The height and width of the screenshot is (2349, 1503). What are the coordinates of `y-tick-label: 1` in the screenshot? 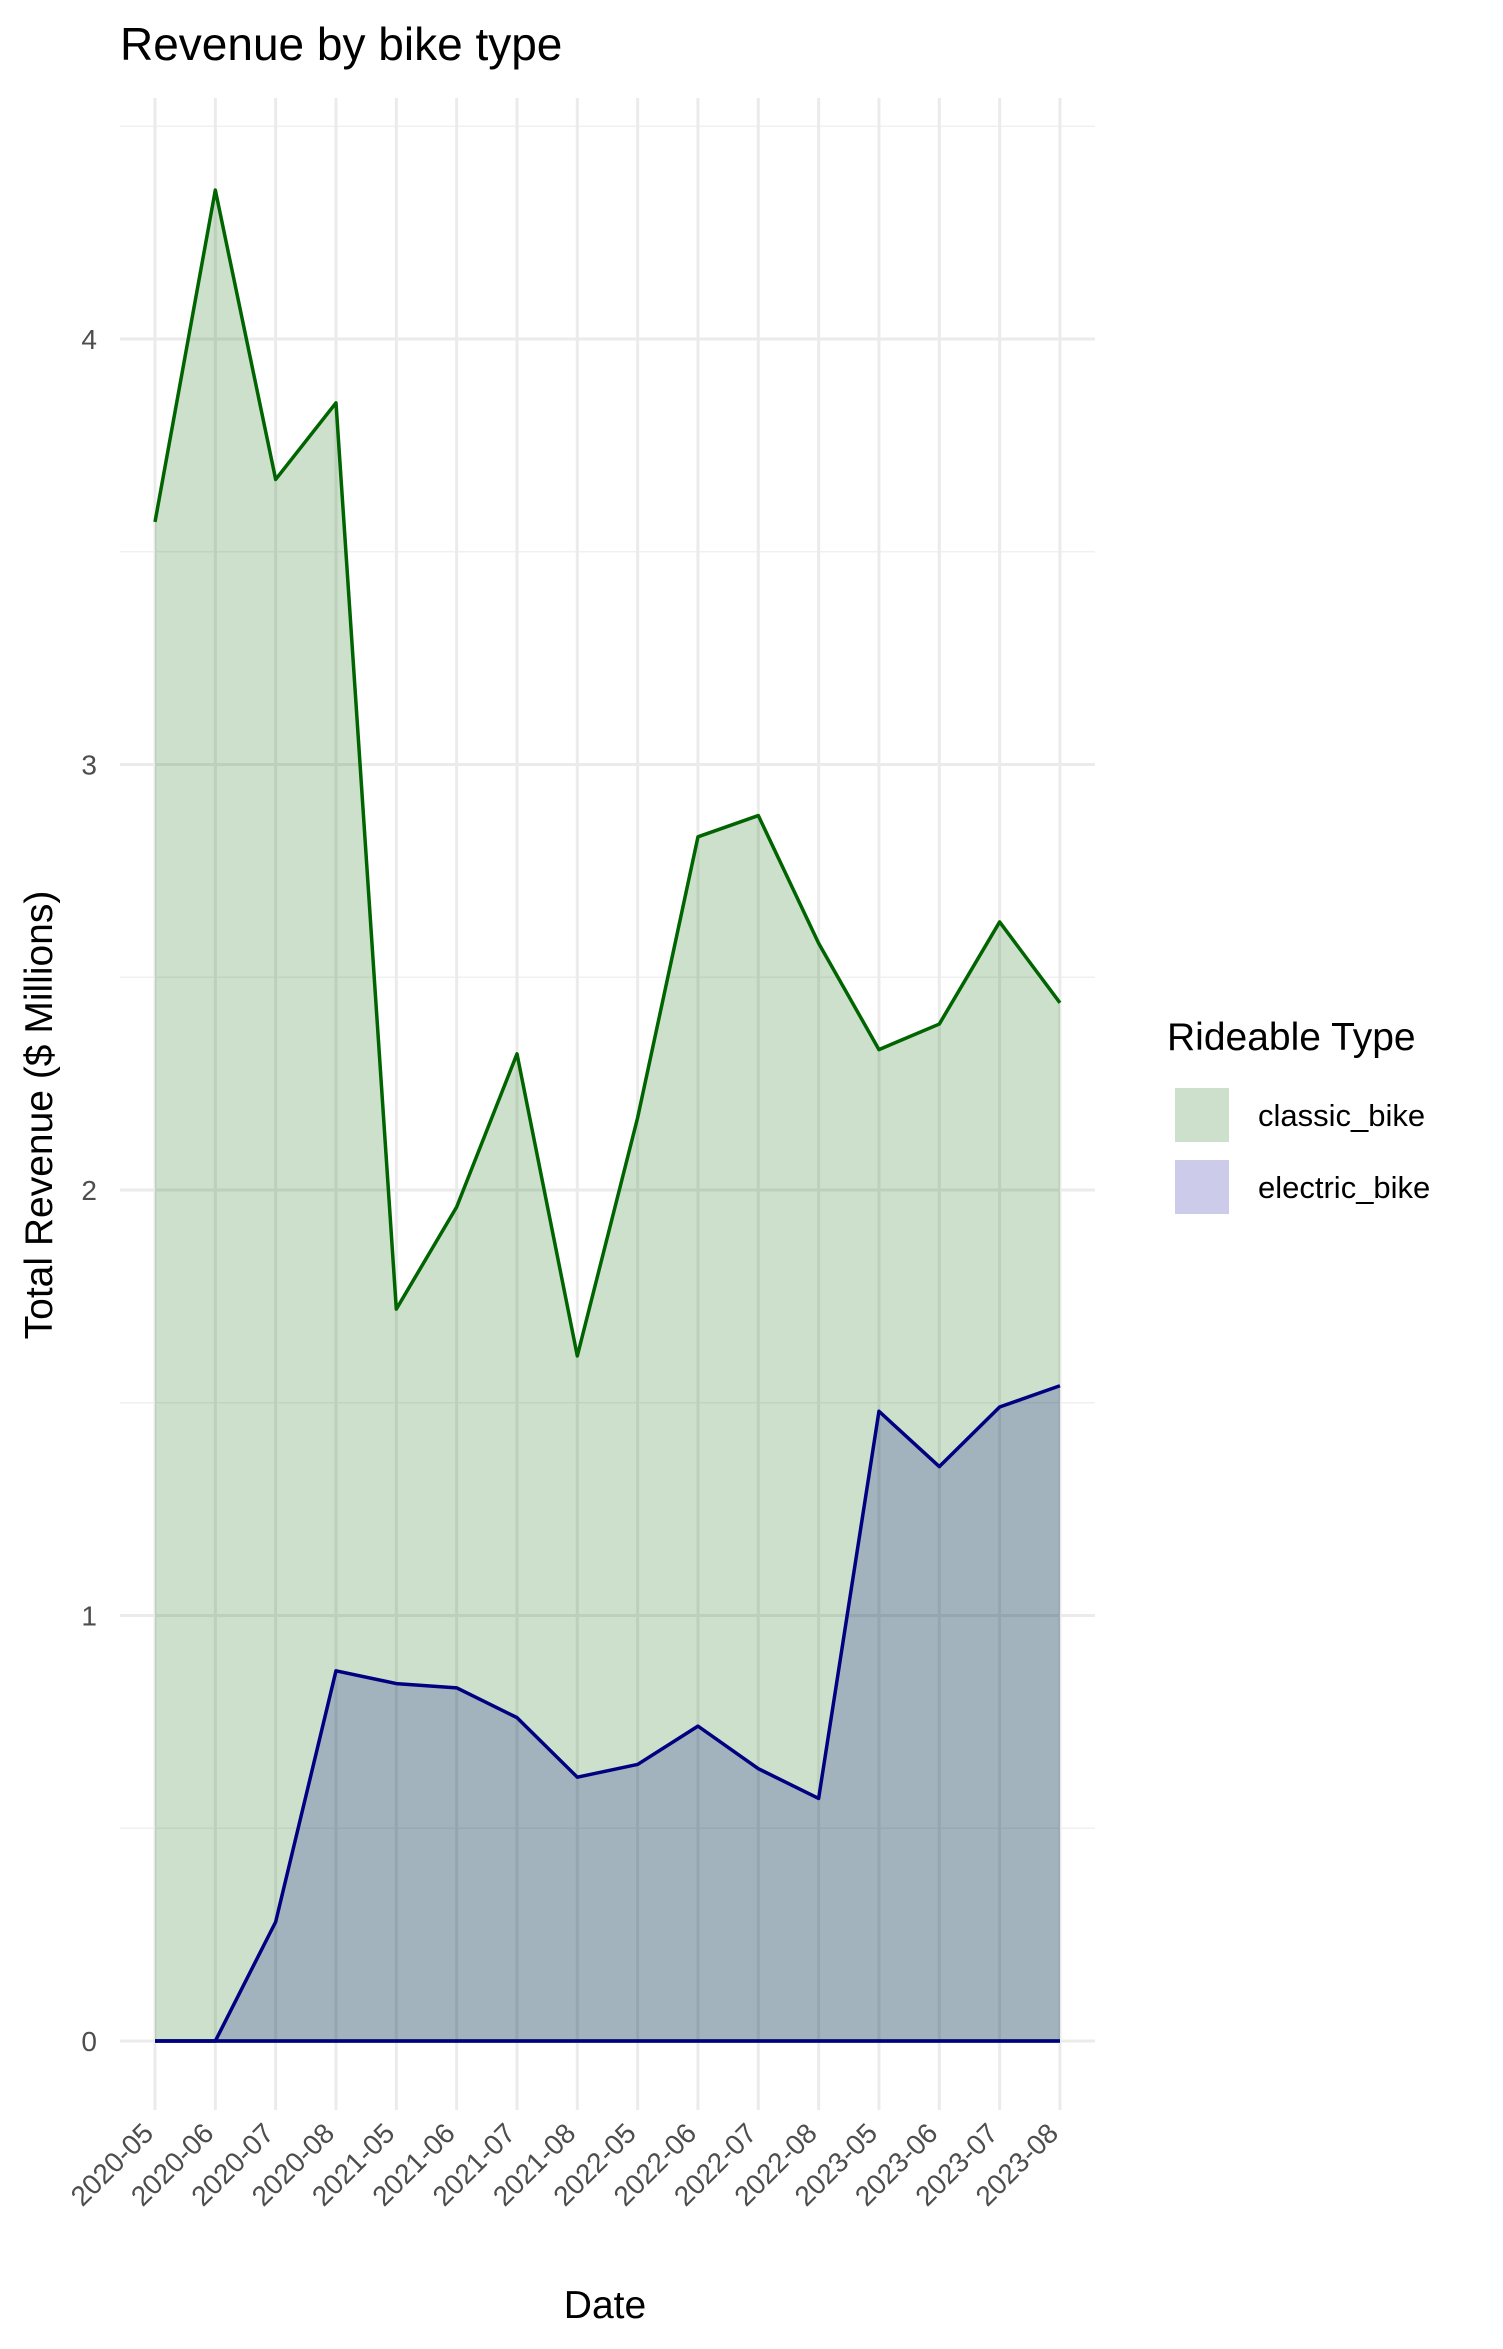 It's located at (89, 1616).